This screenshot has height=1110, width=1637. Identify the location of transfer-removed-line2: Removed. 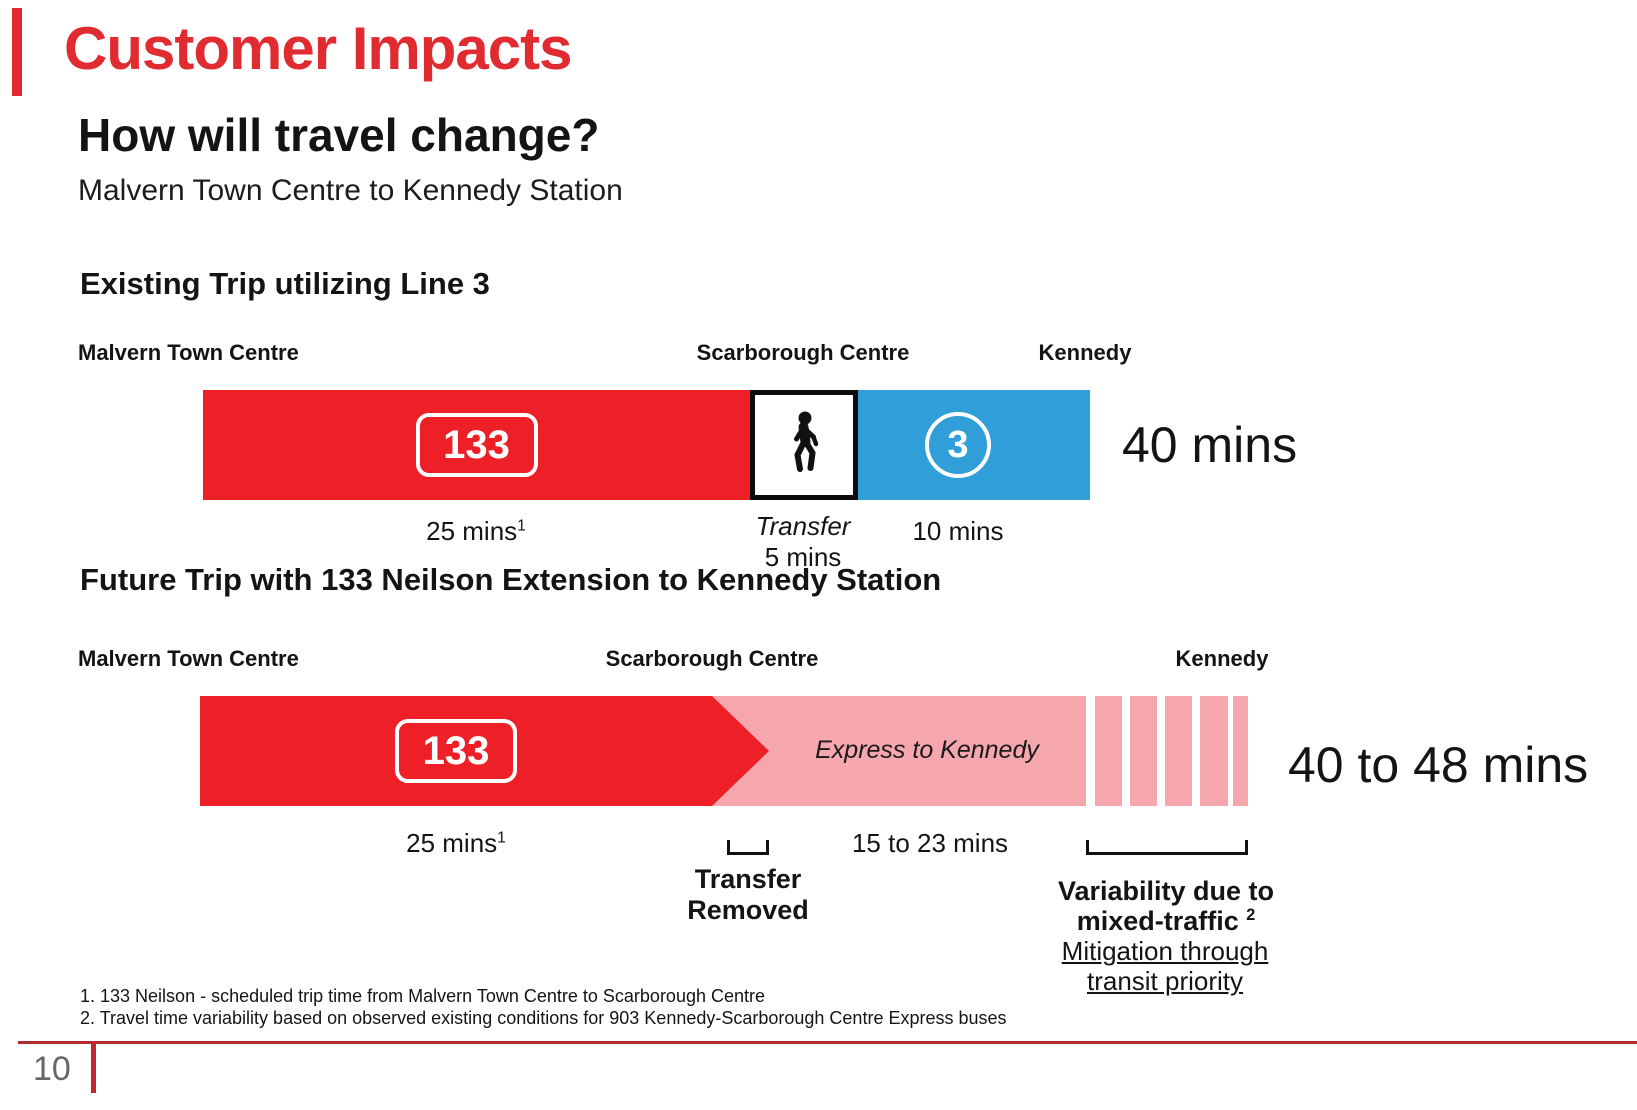
(748, 910).